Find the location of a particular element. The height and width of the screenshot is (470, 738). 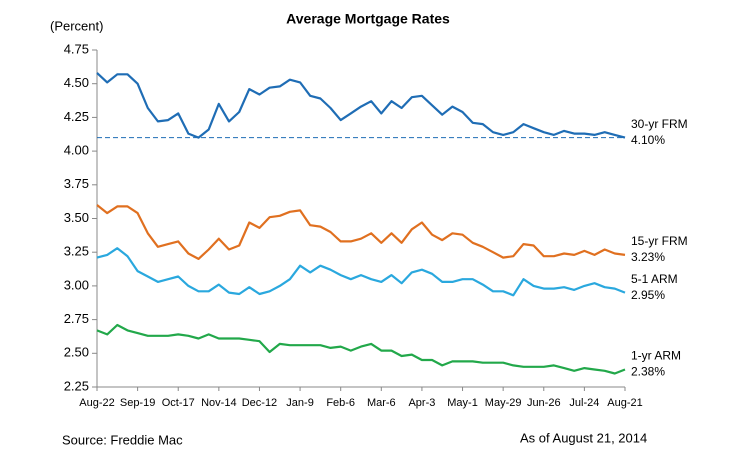

y-tick-label: 3.00 is located at coordinates (76, 284).